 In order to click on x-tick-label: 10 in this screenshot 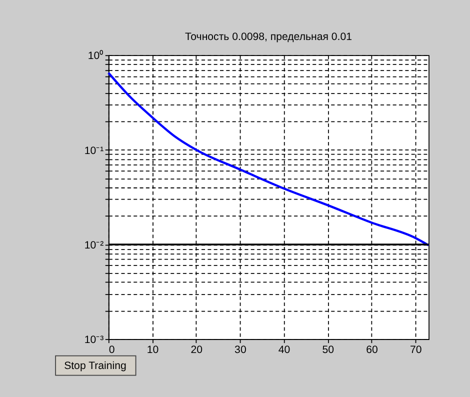, I will do `click(152, 350)`.